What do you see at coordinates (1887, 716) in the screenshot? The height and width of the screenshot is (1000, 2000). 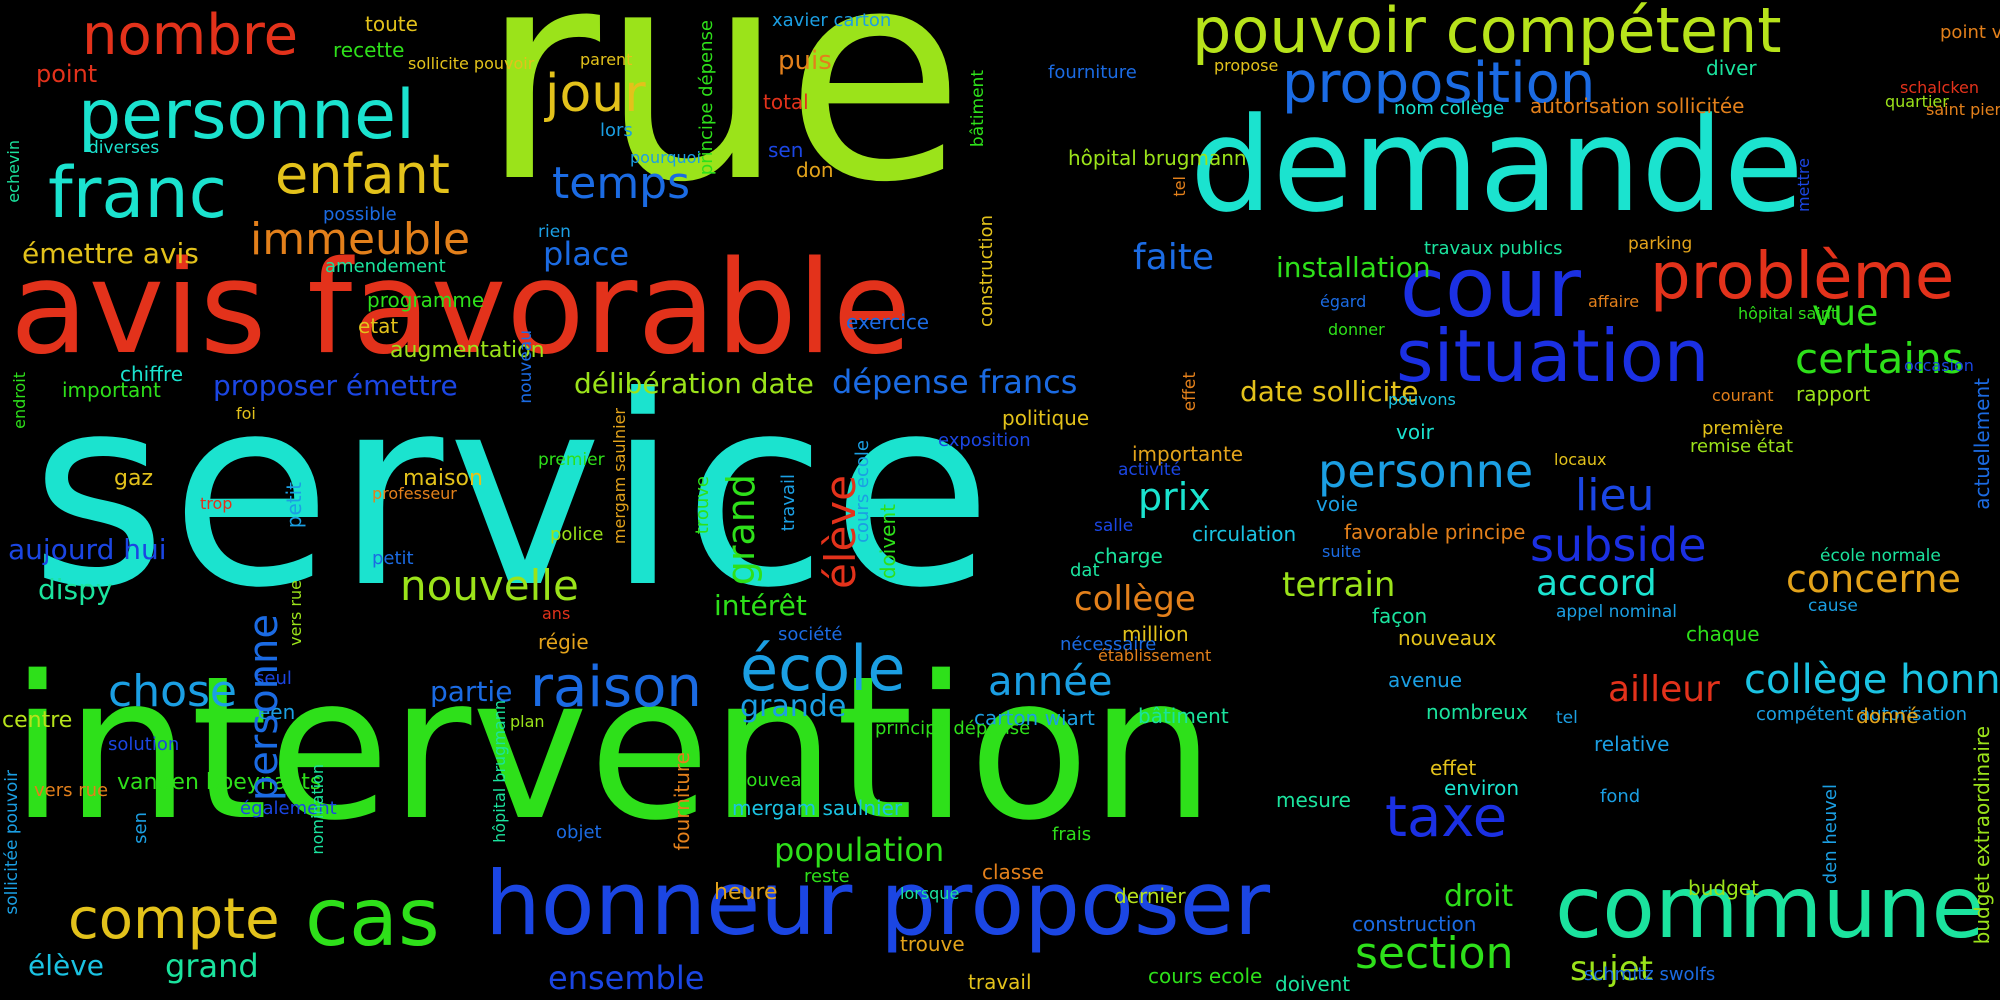 I see `word-resultat: donné` at bounding box center [1887, 716].